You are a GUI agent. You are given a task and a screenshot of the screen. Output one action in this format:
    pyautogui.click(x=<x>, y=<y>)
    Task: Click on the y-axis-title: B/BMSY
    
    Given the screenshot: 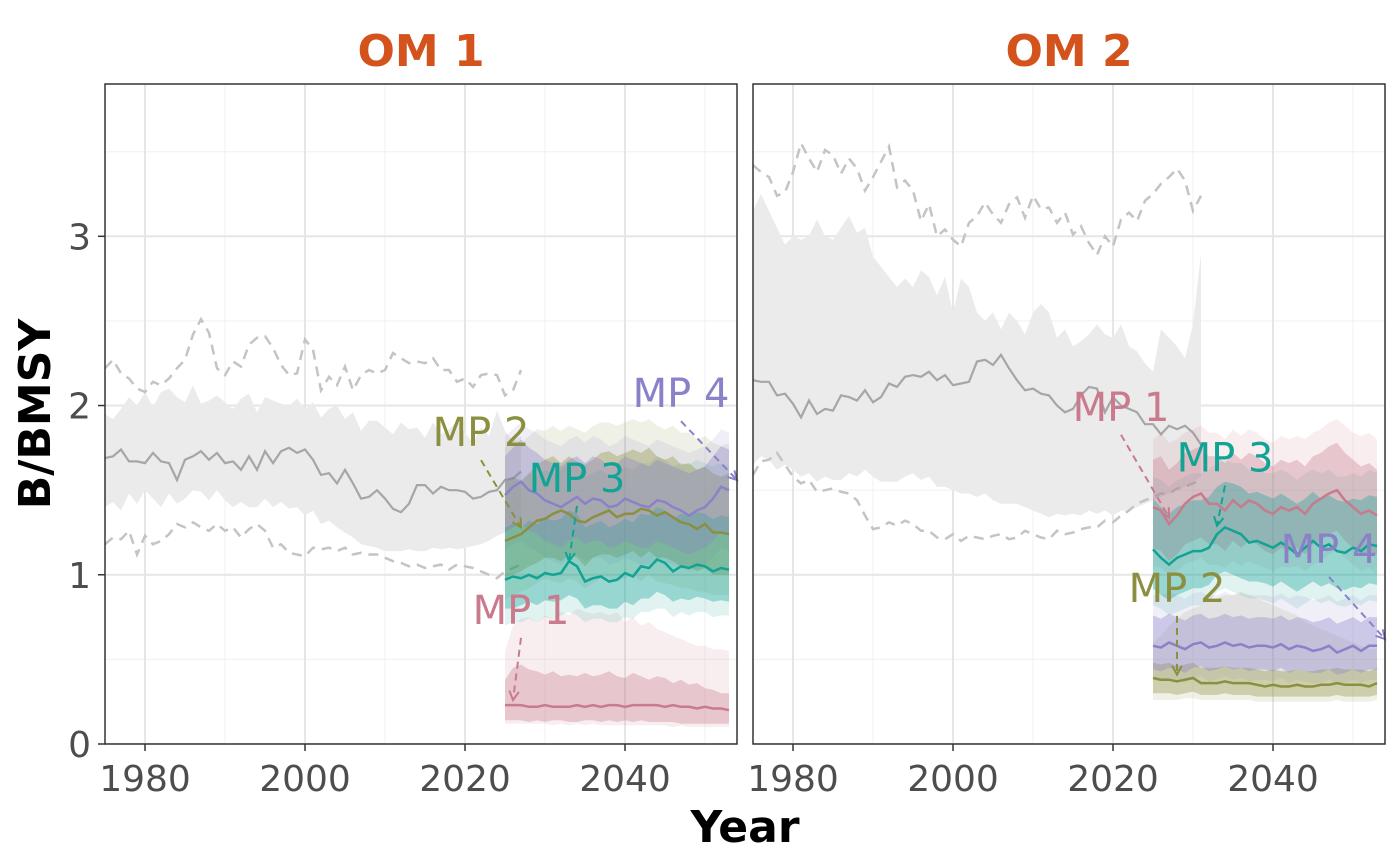 What is the action you would take?
    pyautogui.click(x=35, y=414)
    